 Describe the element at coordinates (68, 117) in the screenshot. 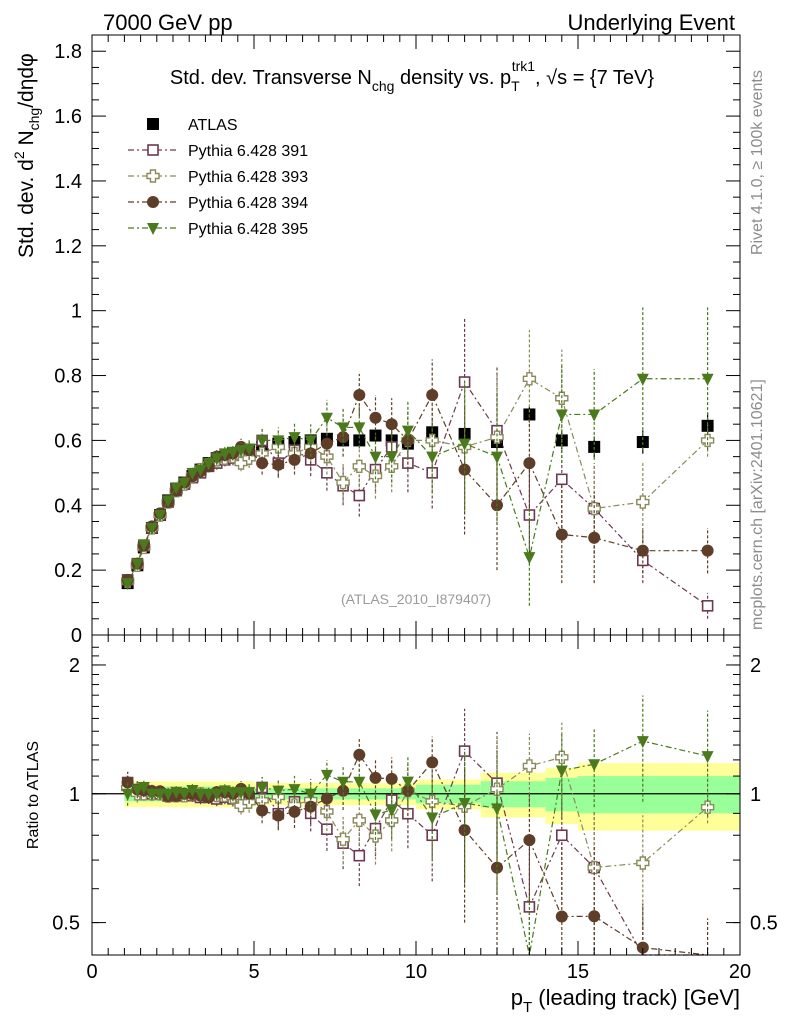

I see `main-y-tick-label: 1.6` at that location.